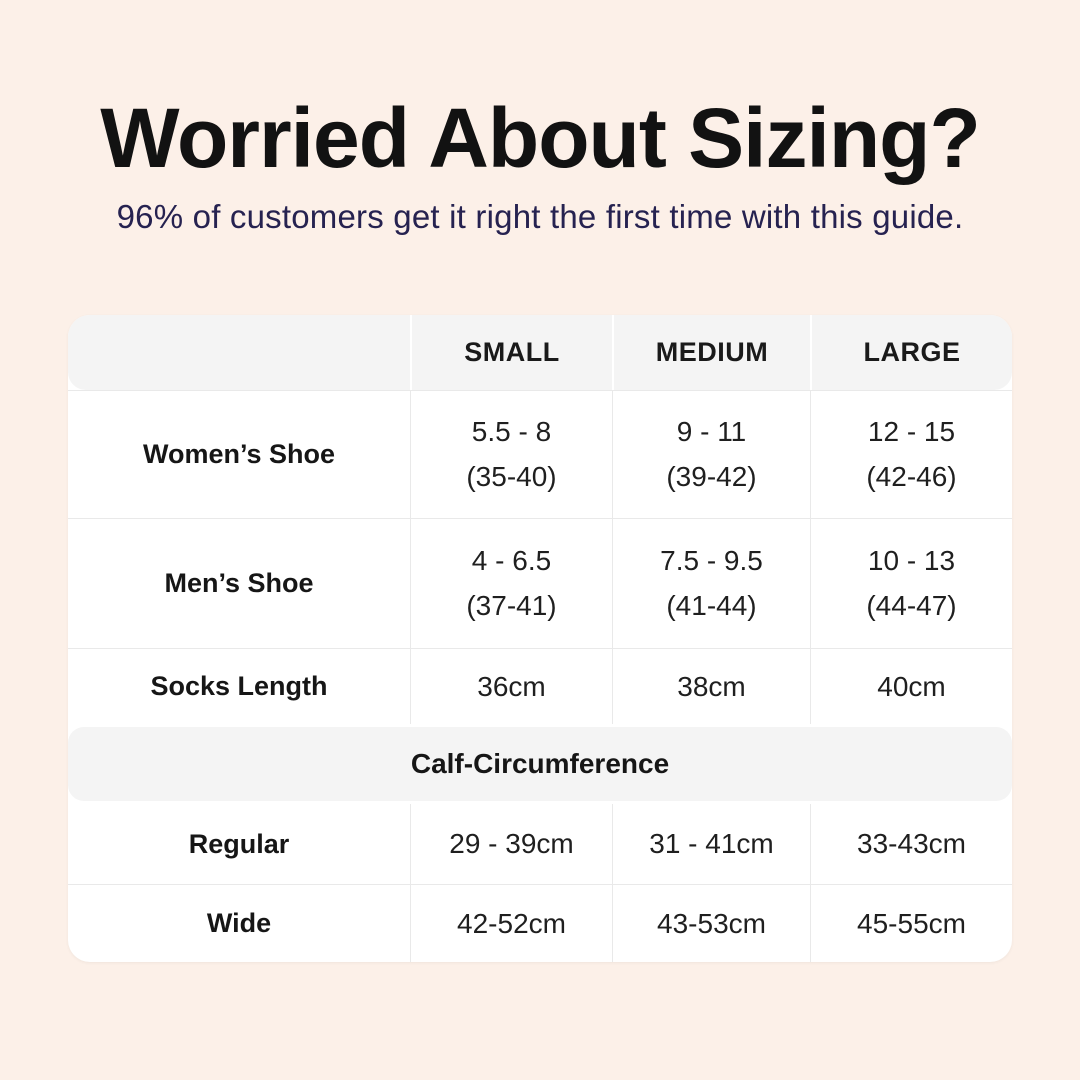 The width and height of the screenshot is (1080, 1080). What do you see at coordinates (911, 844) in the screenshot?
I see `cell-regular-large: 33-43cm` at bounding box center [911, 844].